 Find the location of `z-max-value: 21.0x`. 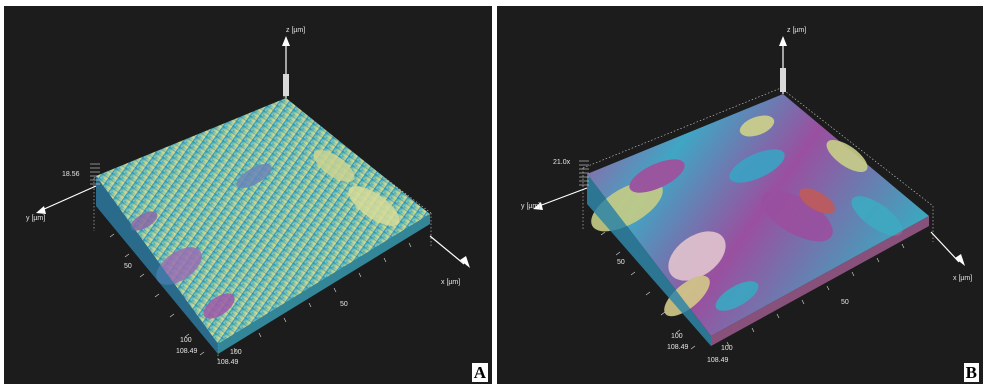

z-max-value: 21.0x is located at coordinates (562, 162).